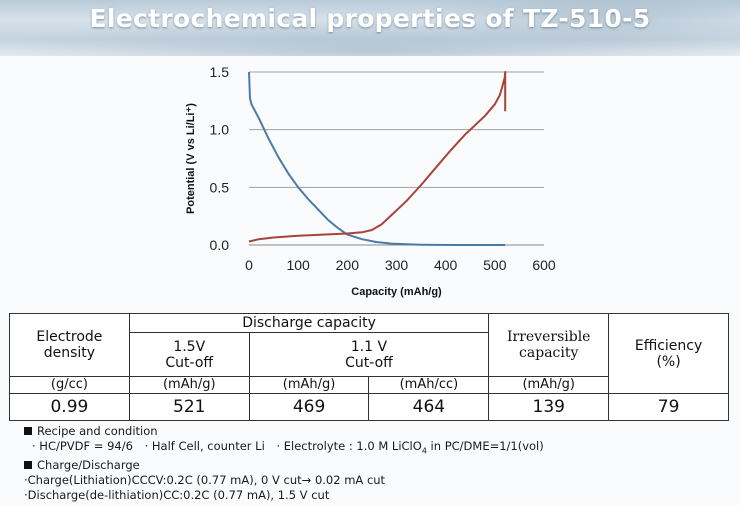  I want to click on x-tick-label: 200, so click(348, 265).